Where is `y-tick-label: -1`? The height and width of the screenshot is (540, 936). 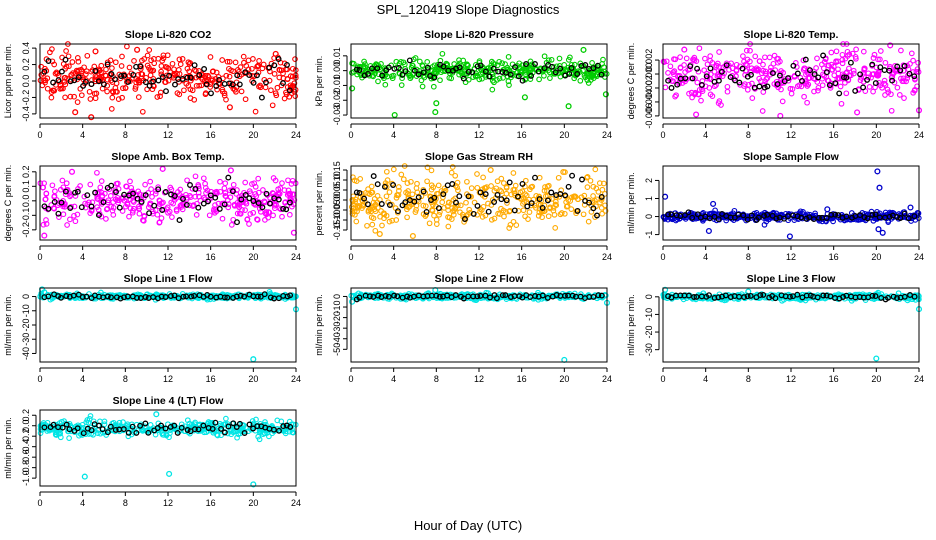
y-tick-label: -1 is located at coordinates (649, 235).